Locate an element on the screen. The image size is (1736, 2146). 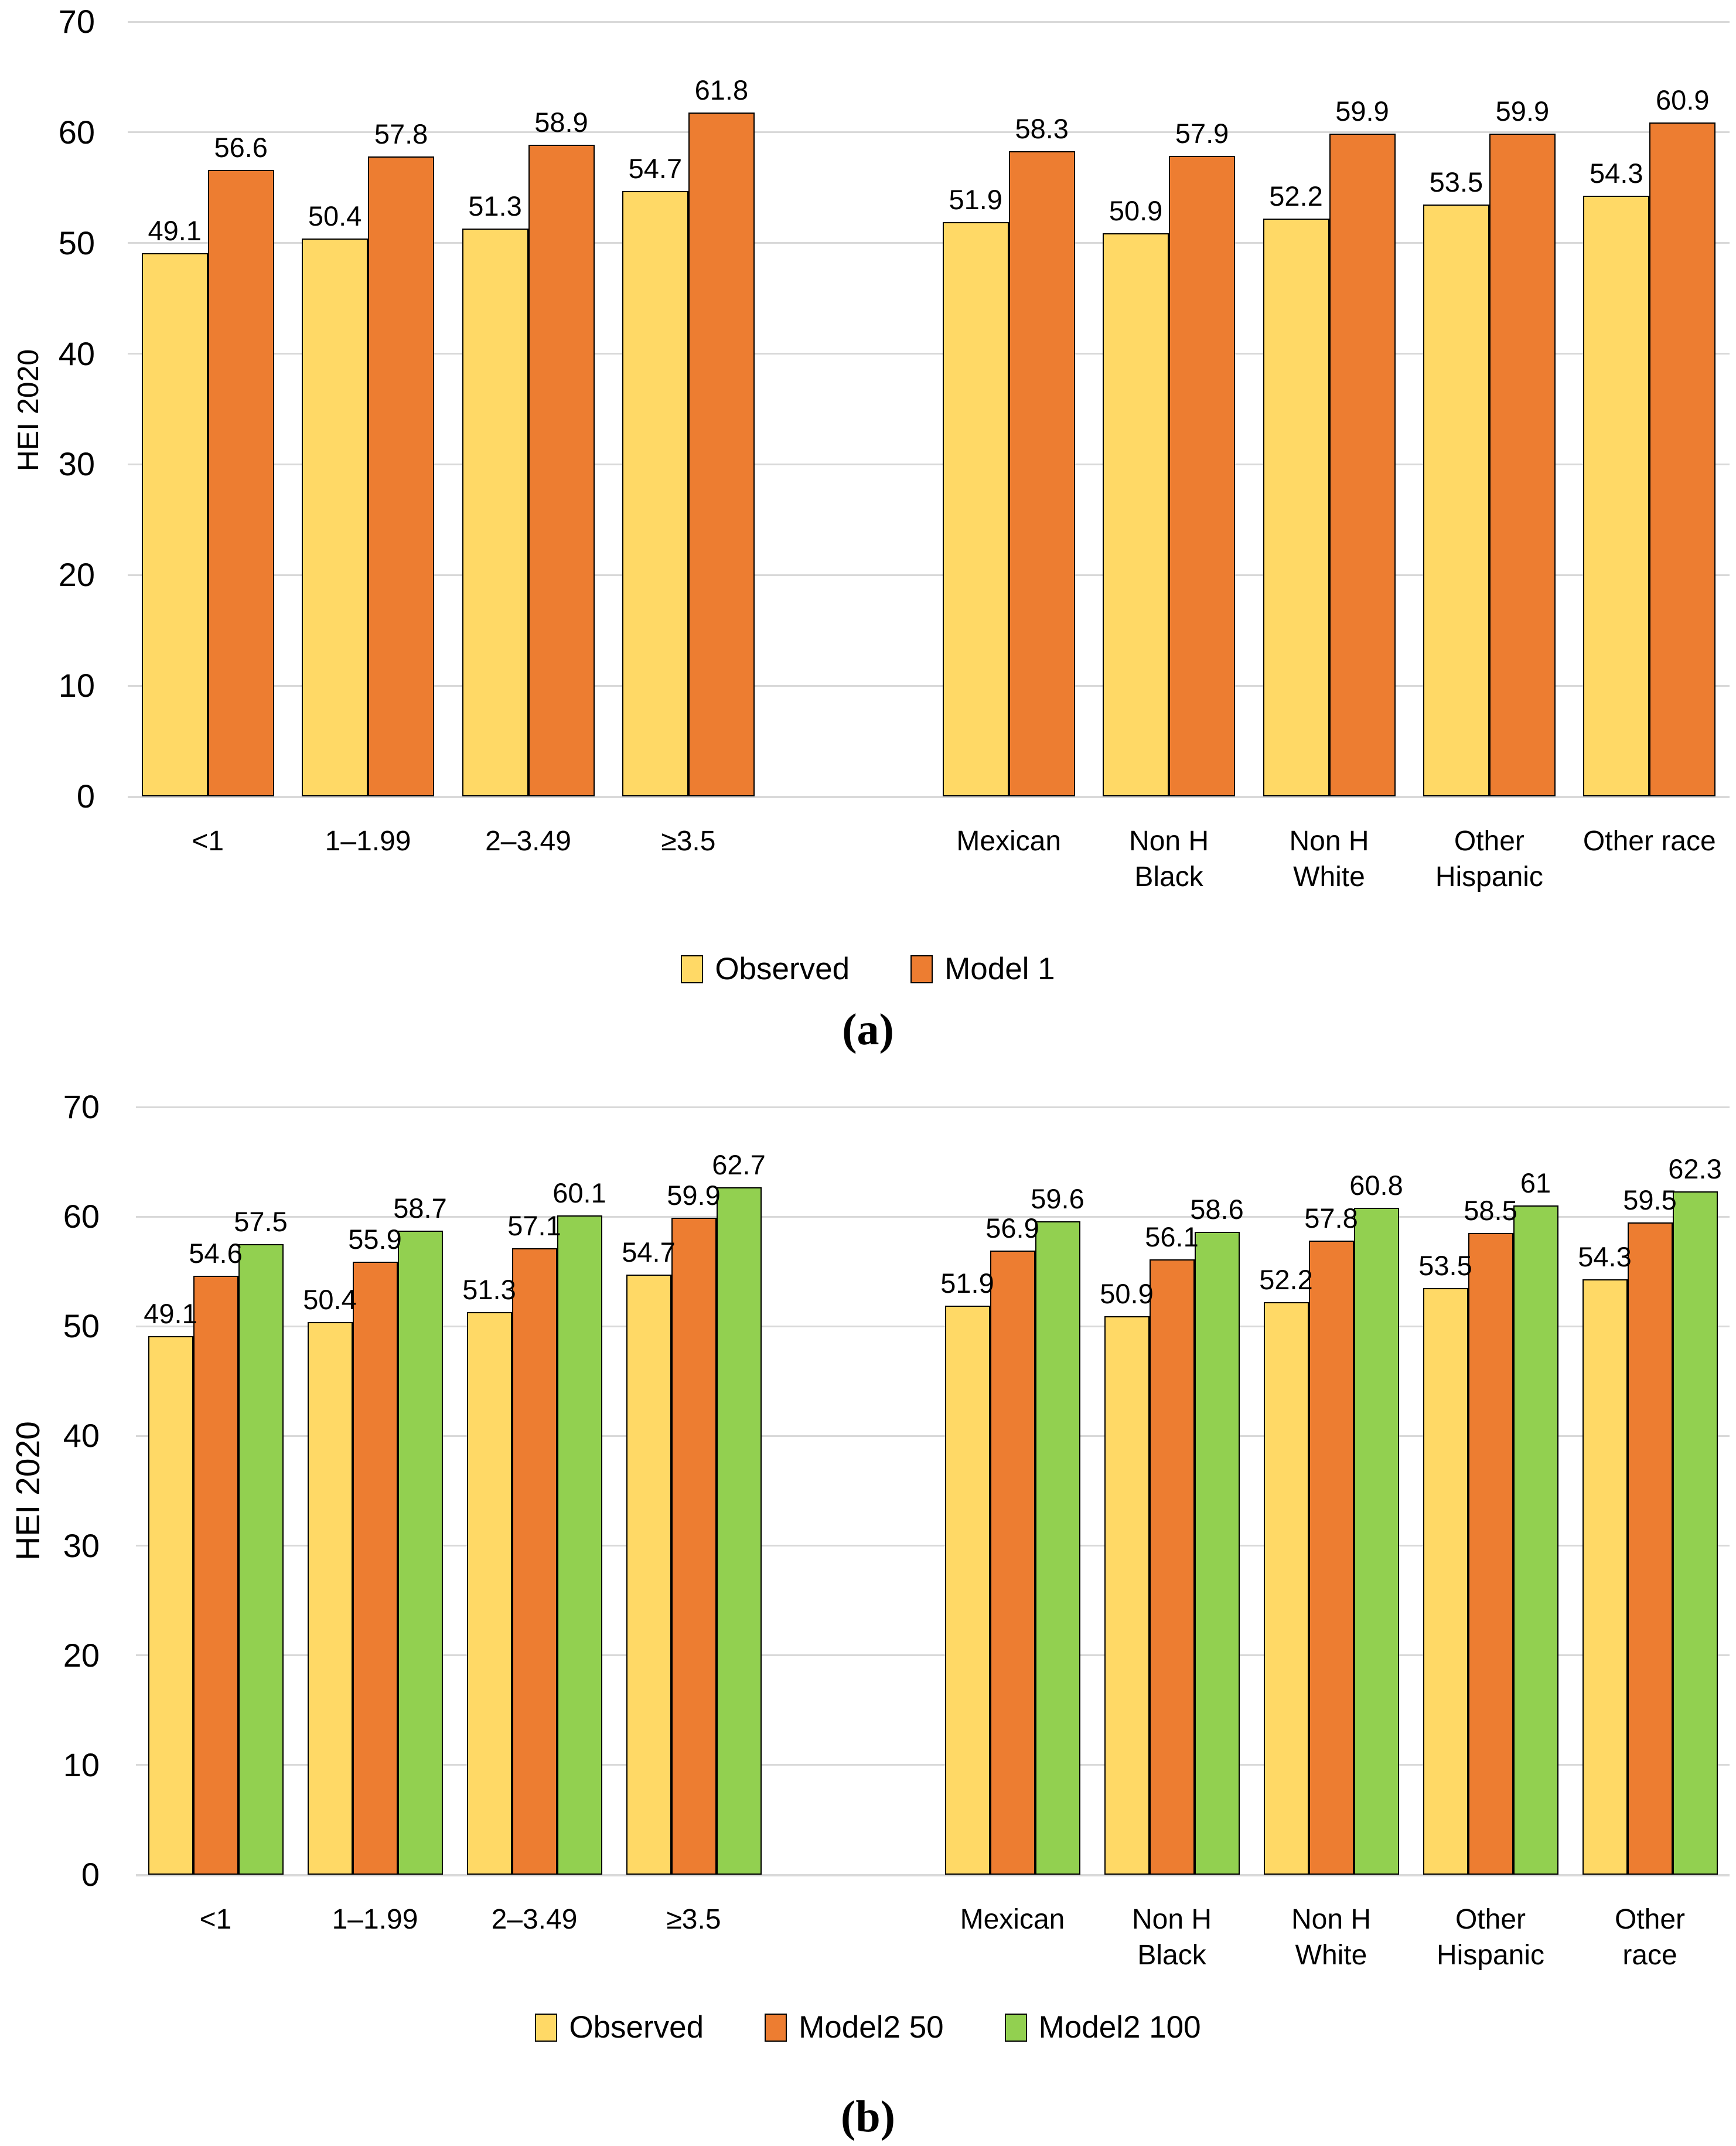
bar-value-label: 62.7 is located at coordinates (739, 1164).